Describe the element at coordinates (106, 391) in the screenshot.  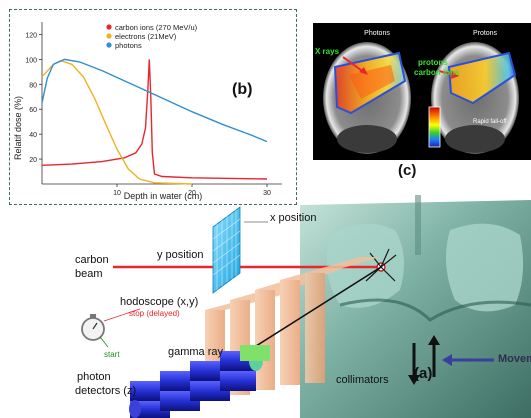
I see `photon-detectors-label-2: detectors (z)` at that location.